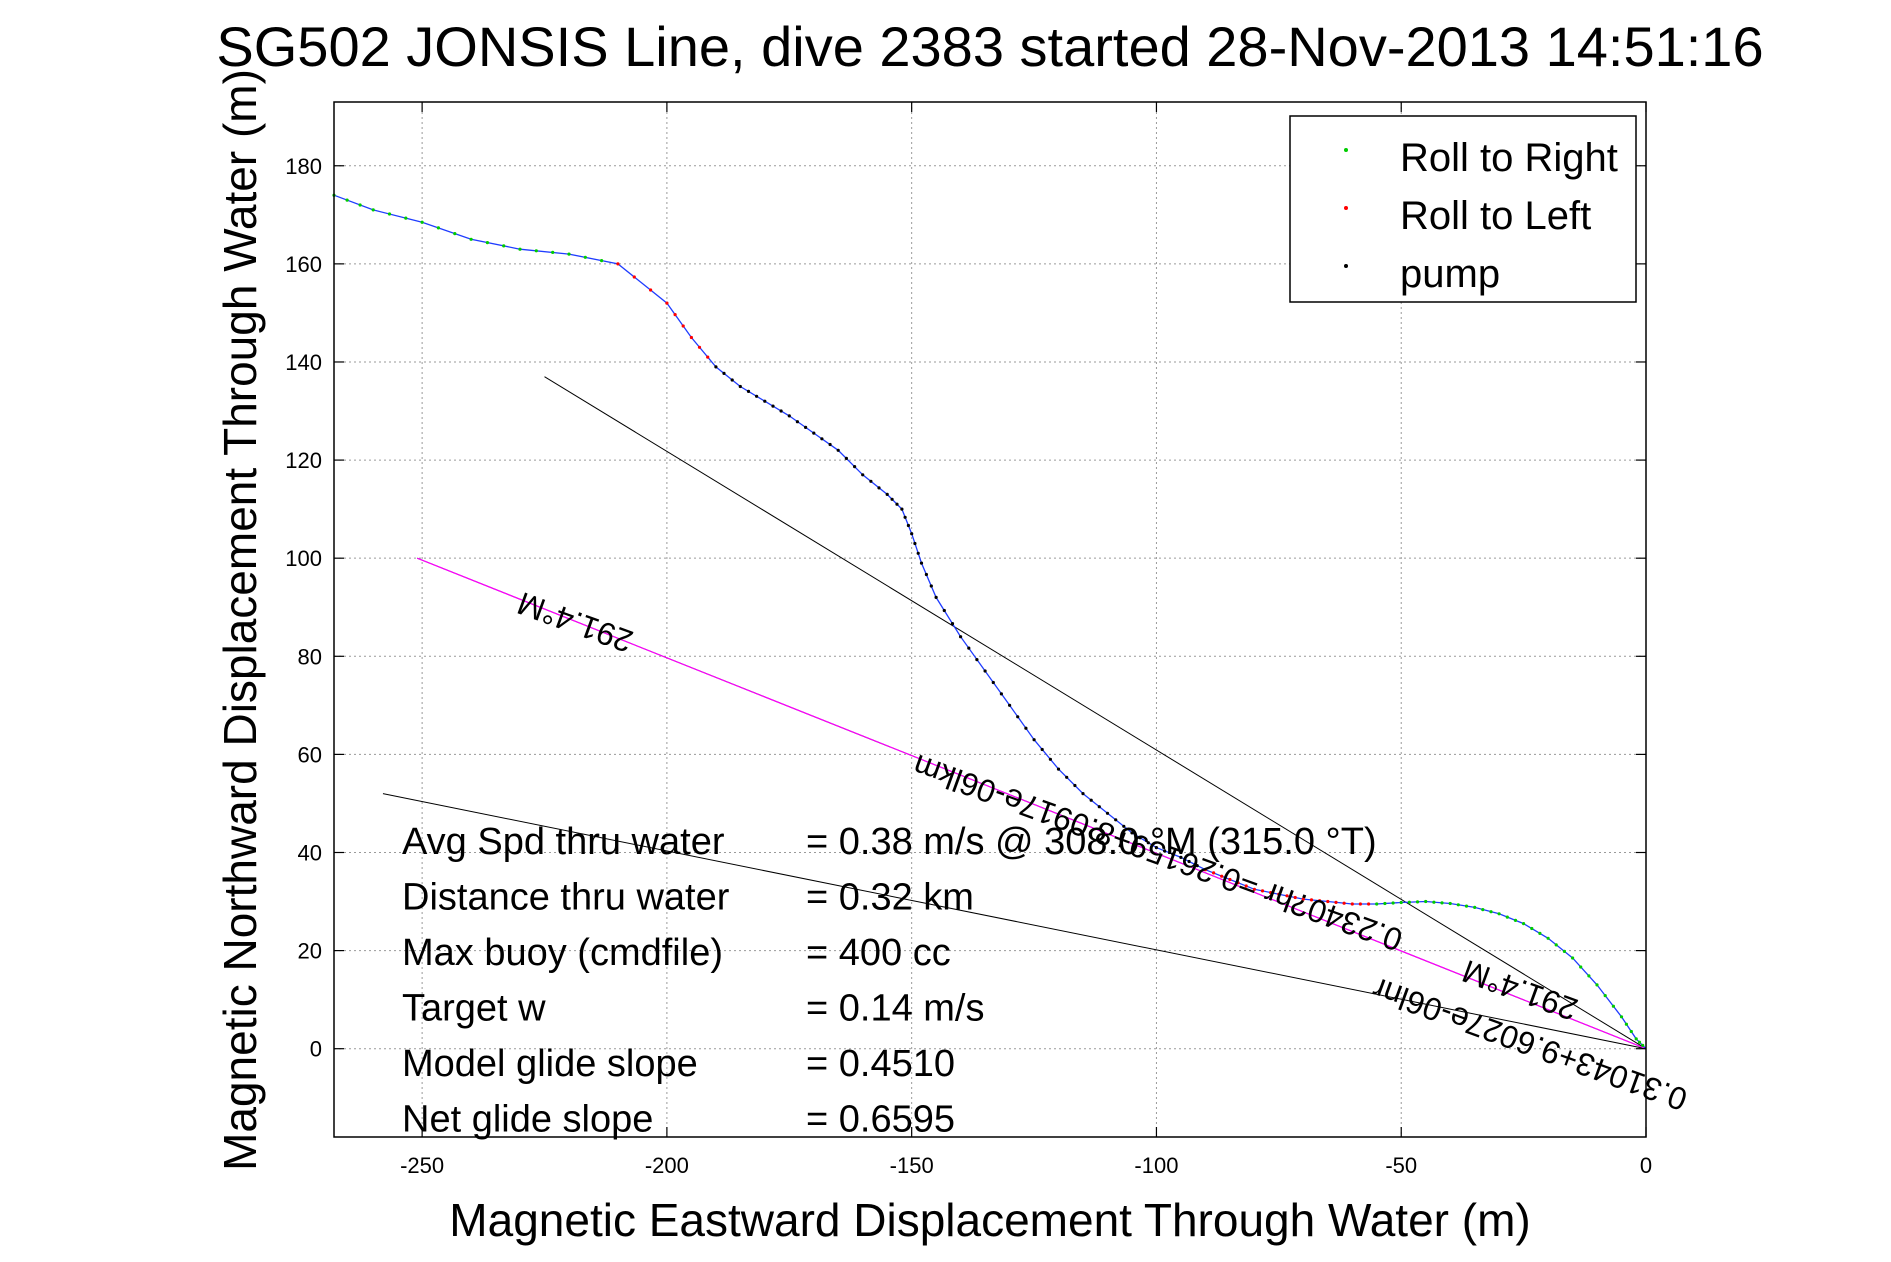 This screenshot has height=1262, width=1891. What do you see at coordinates (316, 1049) in the screenshot?
I see `y-tick-label: 0` at bounding box center [316, 1049].